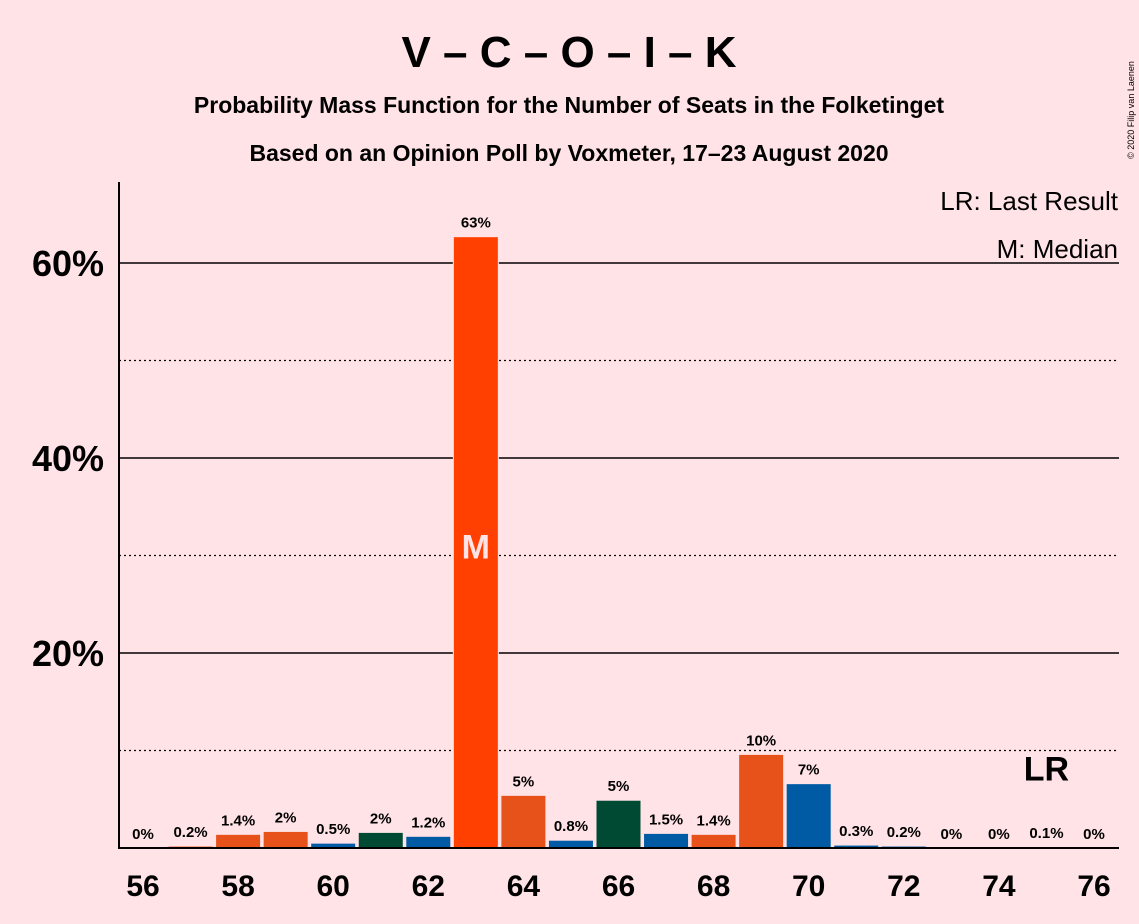 The height and width of the screenshot is (924, 1139). What do you see at coordinates (237, 886) in the screenshot?
I see `x-tick-label: 58` at bounding box center [237, 886].